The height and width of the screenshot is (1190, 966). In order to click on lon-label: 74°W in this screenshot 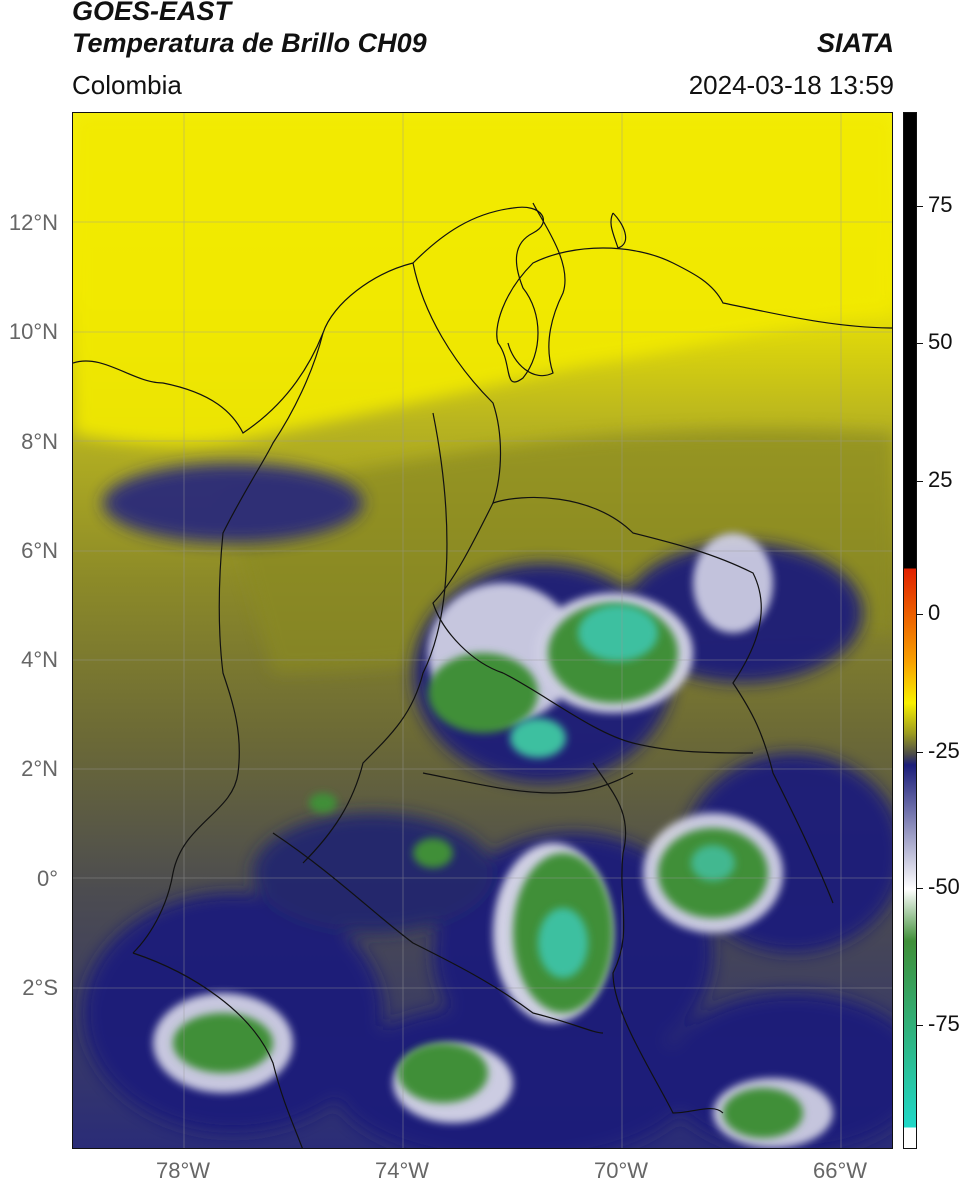, I will do `click(402, 1170)`.